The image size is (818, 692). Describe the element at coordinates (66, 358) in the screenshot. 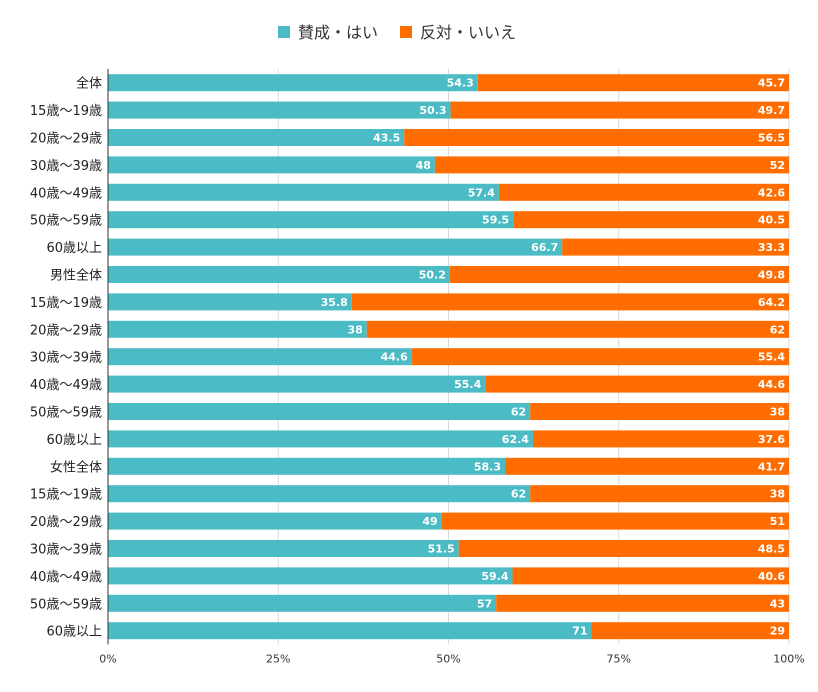

I see `category-label-10: 30歳～39歳` at that location.